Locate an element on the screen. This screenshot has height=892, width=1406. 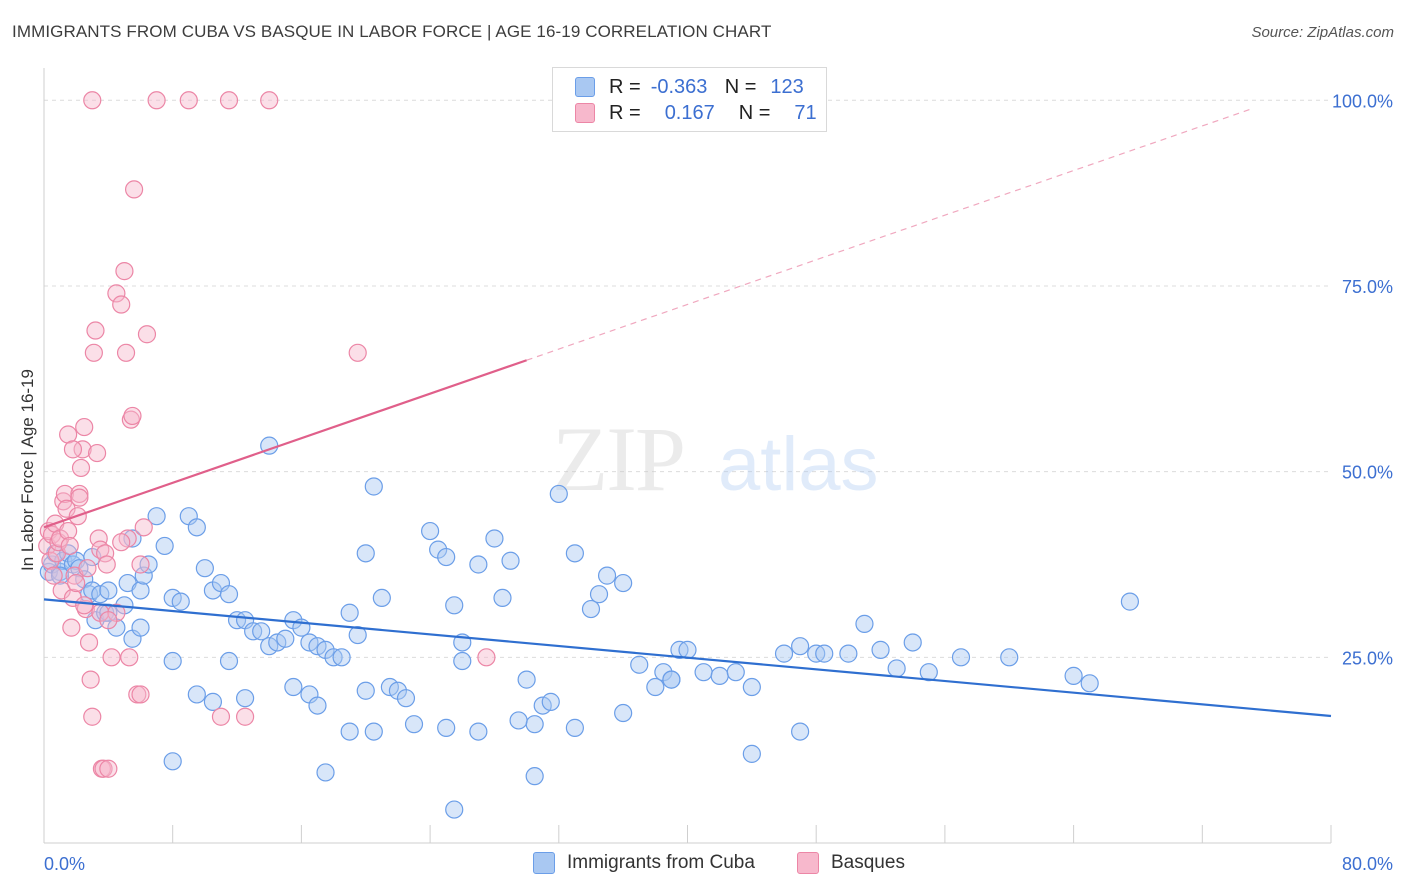
legend-r-value: -0.363 is located at coordinates (679, 86).